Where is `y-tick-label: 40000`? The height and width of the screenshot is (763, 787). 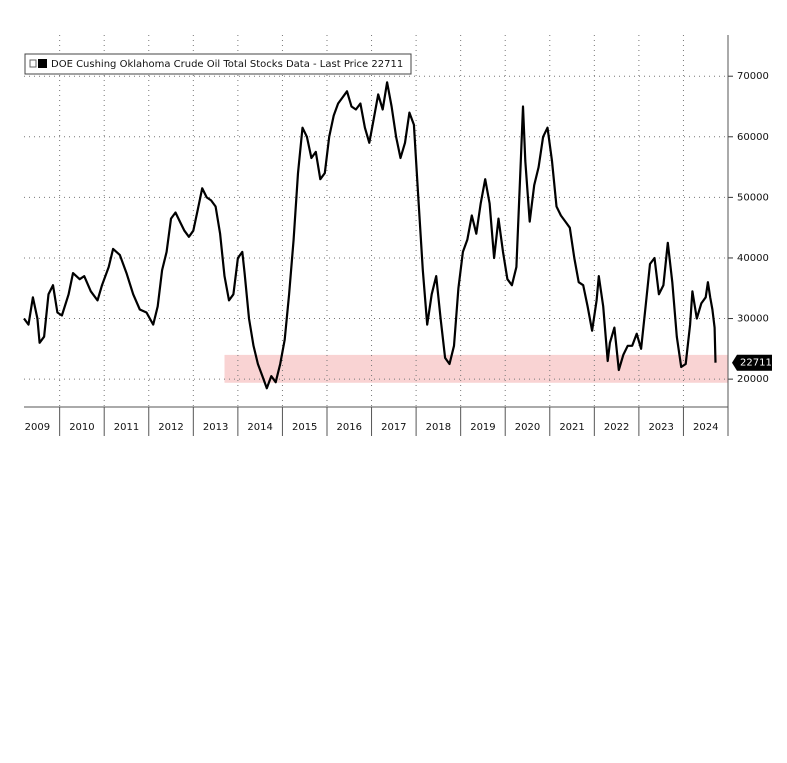
y-tick-label: 40000 is located at coordinates (753, 258).